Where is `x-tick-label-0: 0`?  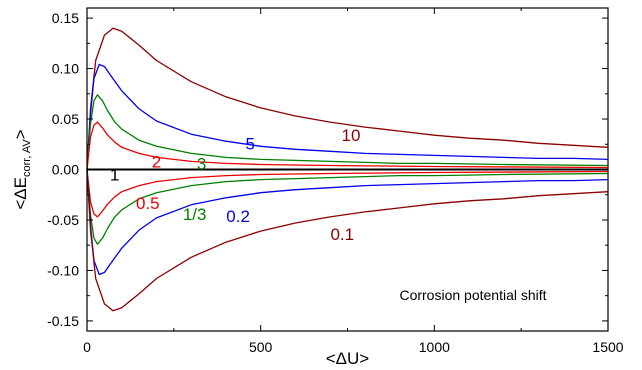 x-tick-label-0: 0 is located at coordinates (87, 347).